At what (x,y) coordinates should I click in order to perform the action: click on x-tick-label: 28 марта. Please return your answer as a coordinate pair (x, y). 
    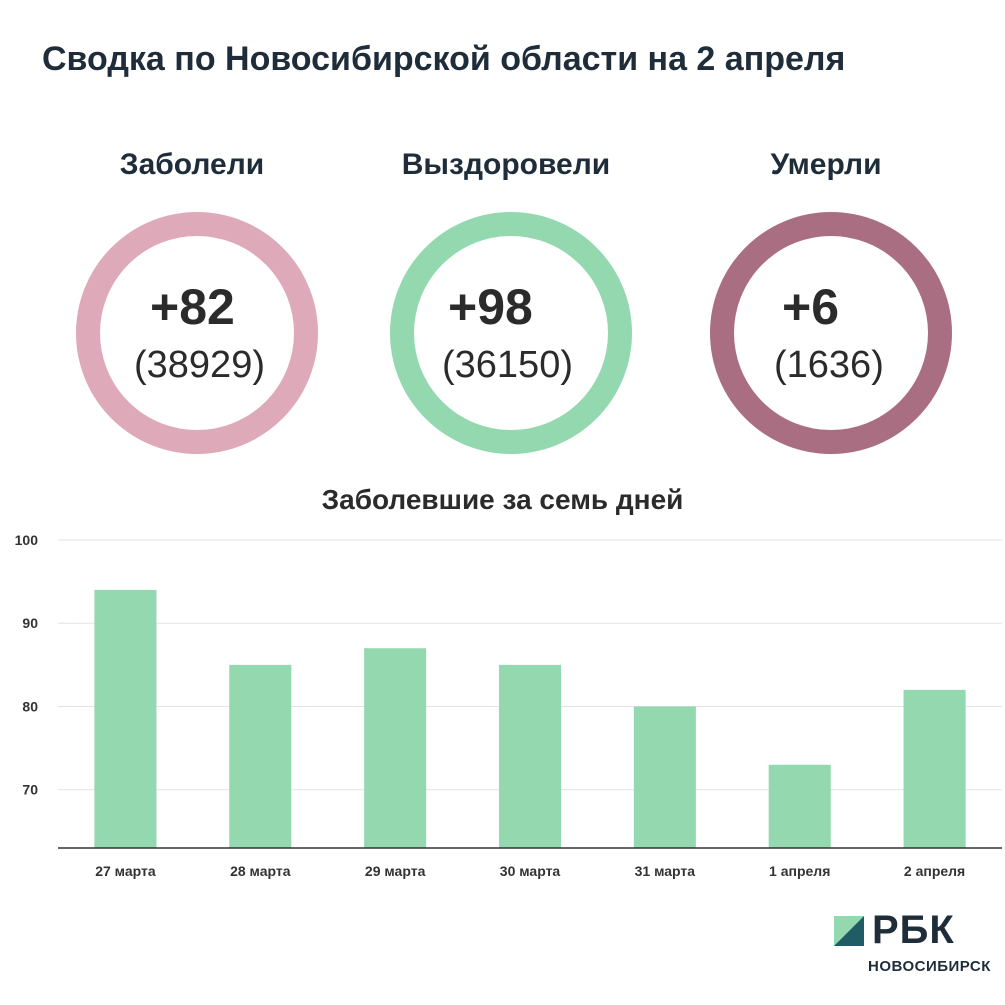
    Looking at the image, I should click on (260, 871).